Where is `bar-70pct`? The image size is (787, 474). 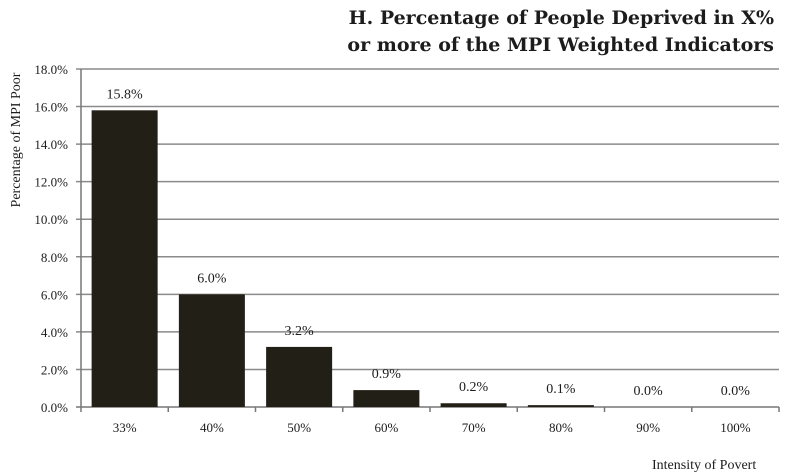
bar-70pct is located at coordinates (473, 405).